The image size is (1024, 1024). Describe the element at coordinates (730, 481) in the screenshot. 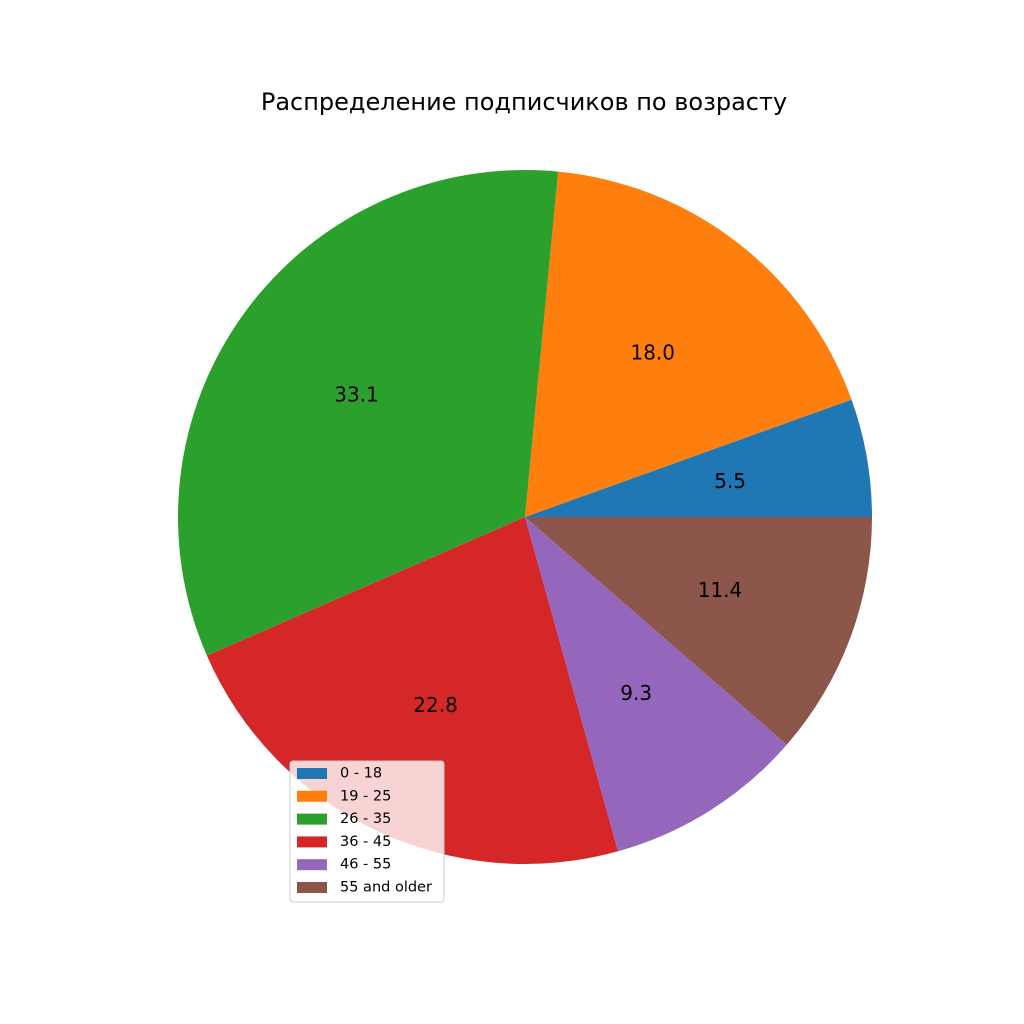

I see `slice-data-label: 5.5` at that location.